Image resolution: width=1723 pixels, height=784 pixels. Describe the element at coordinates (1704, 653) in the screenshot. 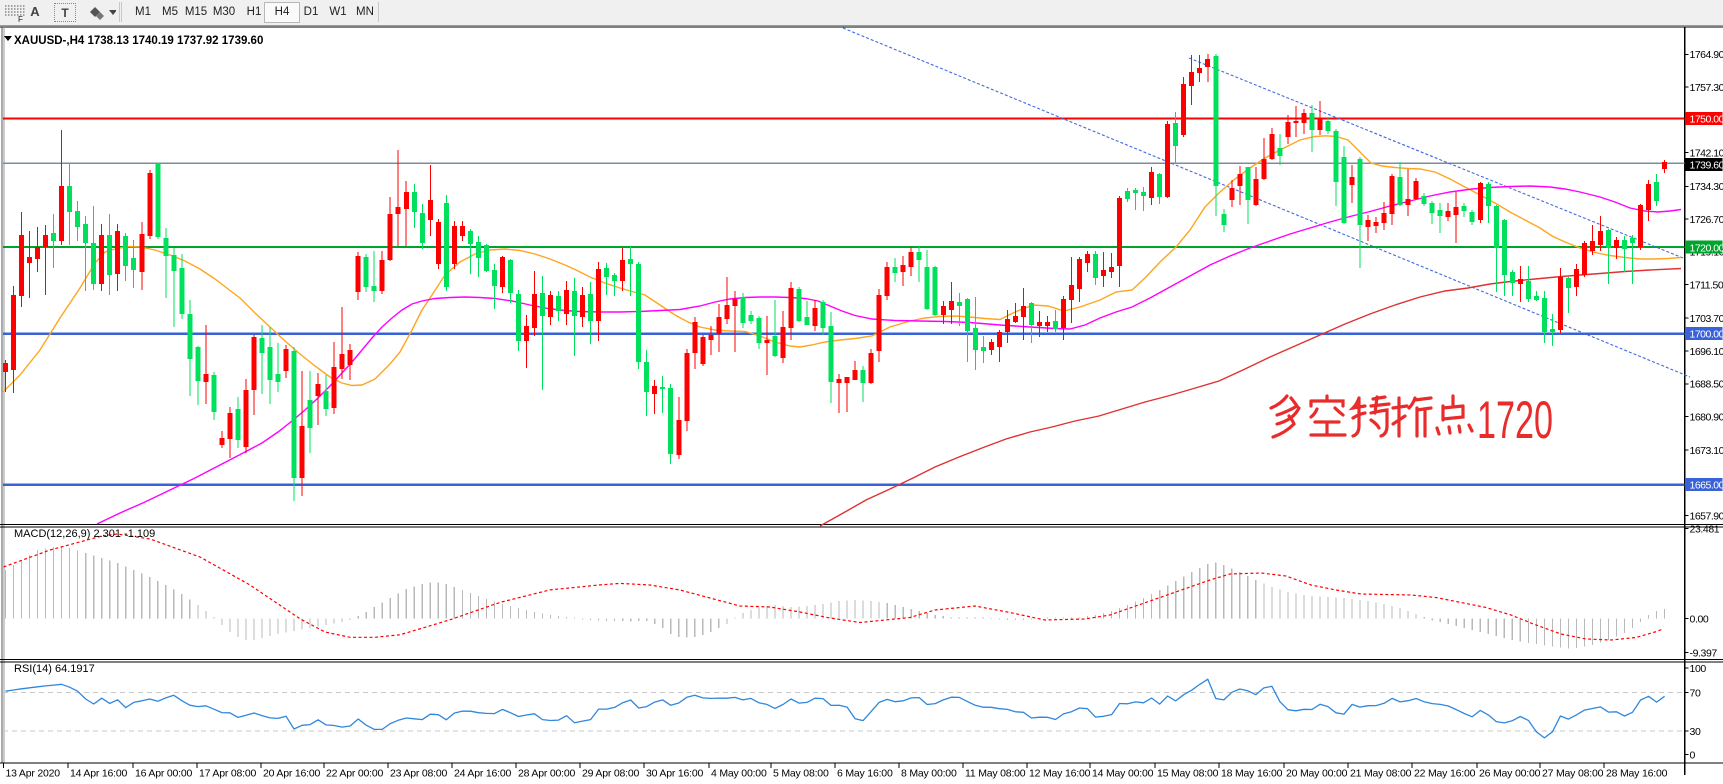

I see `svg-text: -9.397` at that location.